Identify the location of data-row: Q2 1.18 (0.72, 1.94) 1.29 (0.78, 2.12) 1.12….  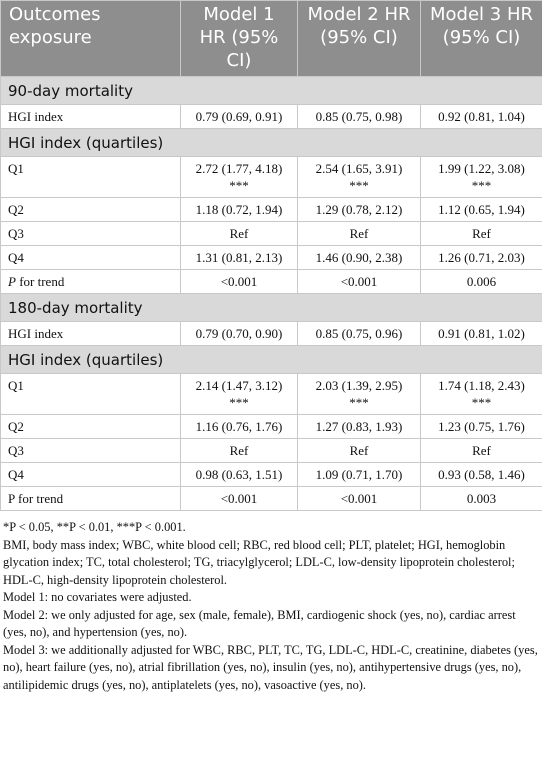
(271, 209).